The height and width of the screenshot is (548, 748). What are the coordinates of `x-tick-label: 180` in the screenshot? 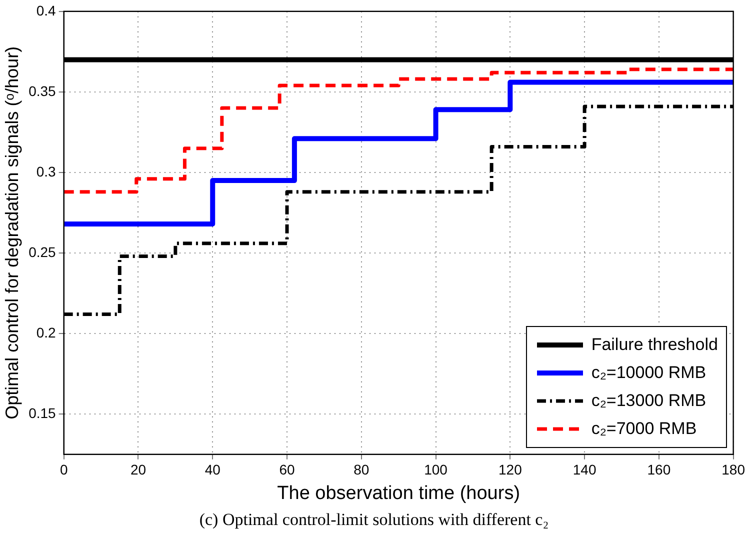 It's located at (734, 470).